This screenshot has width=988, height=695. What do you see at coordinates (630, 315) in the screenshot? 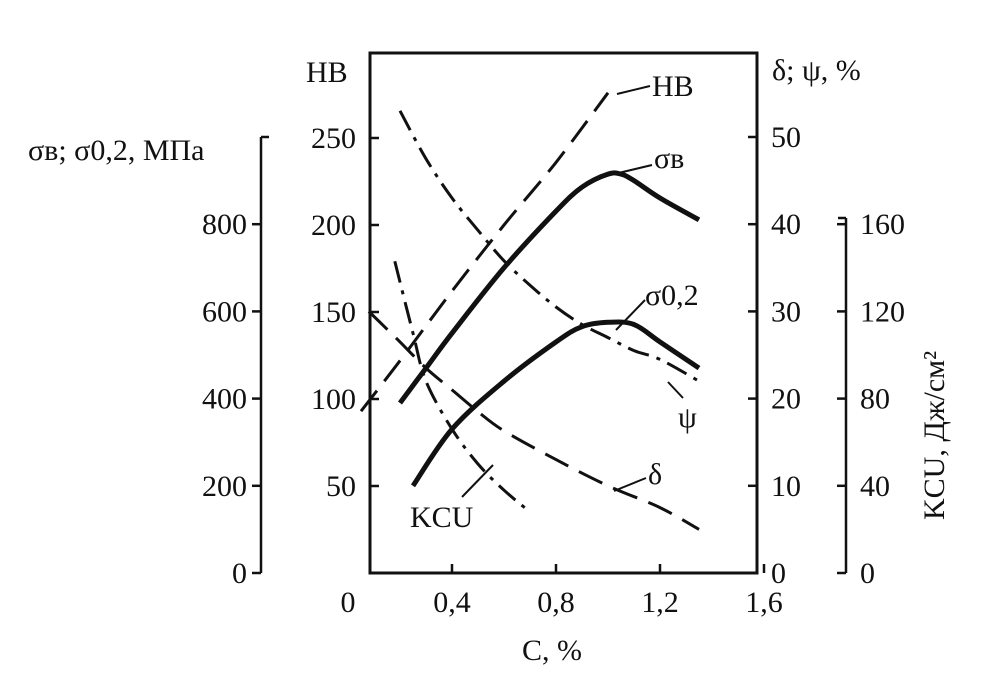
I see `sigma02_curve-leader-line` at bounding box center [630, 315].